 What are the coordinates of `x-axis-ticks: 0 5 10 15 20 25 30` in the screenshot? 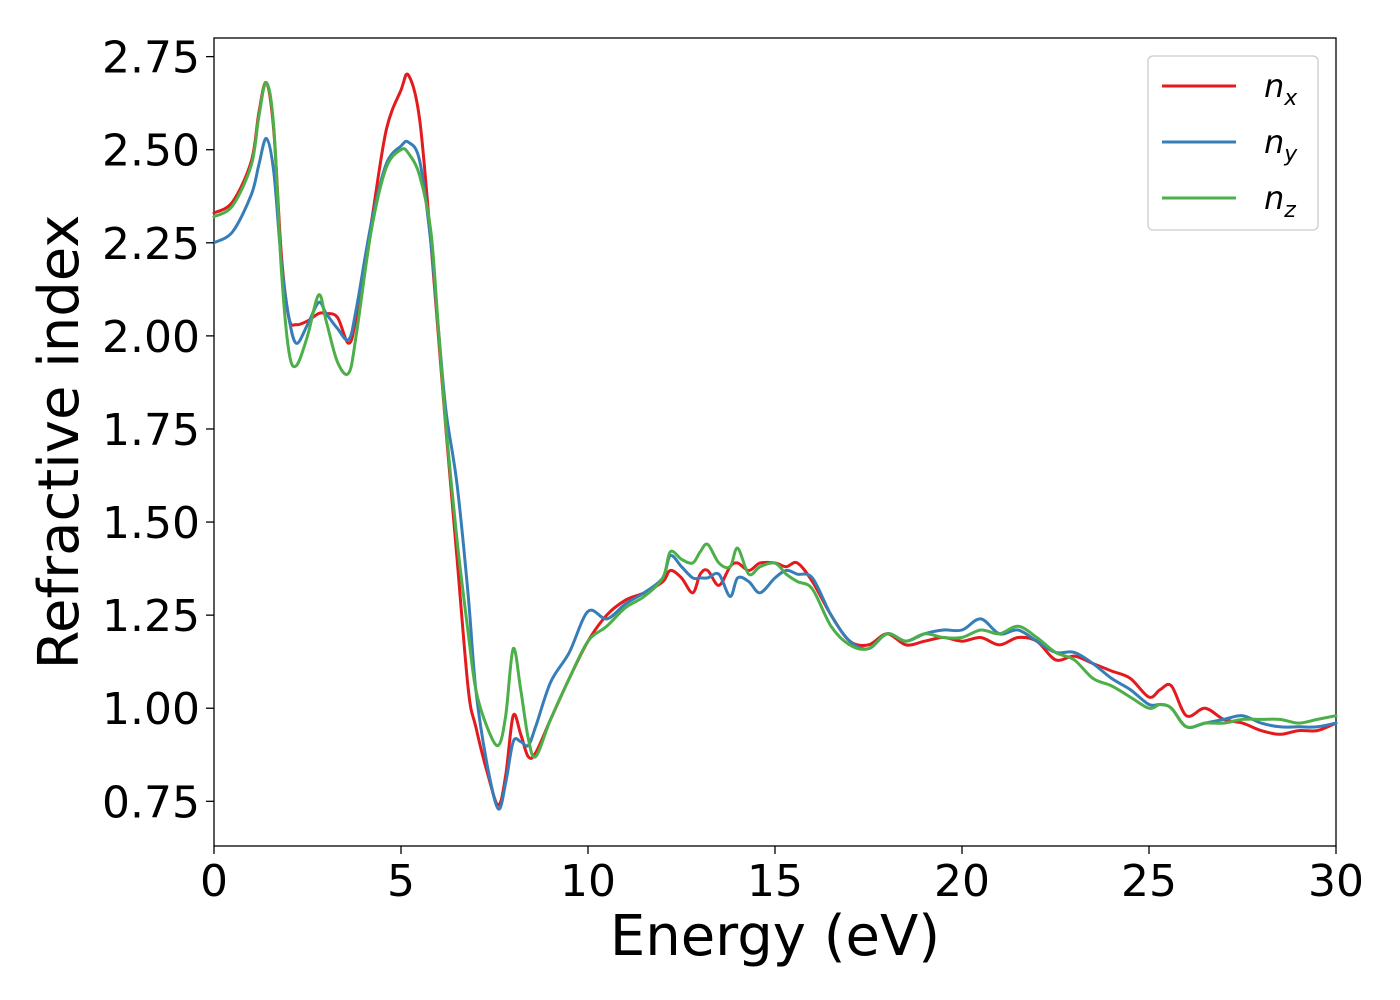 It's located at (782, 876).